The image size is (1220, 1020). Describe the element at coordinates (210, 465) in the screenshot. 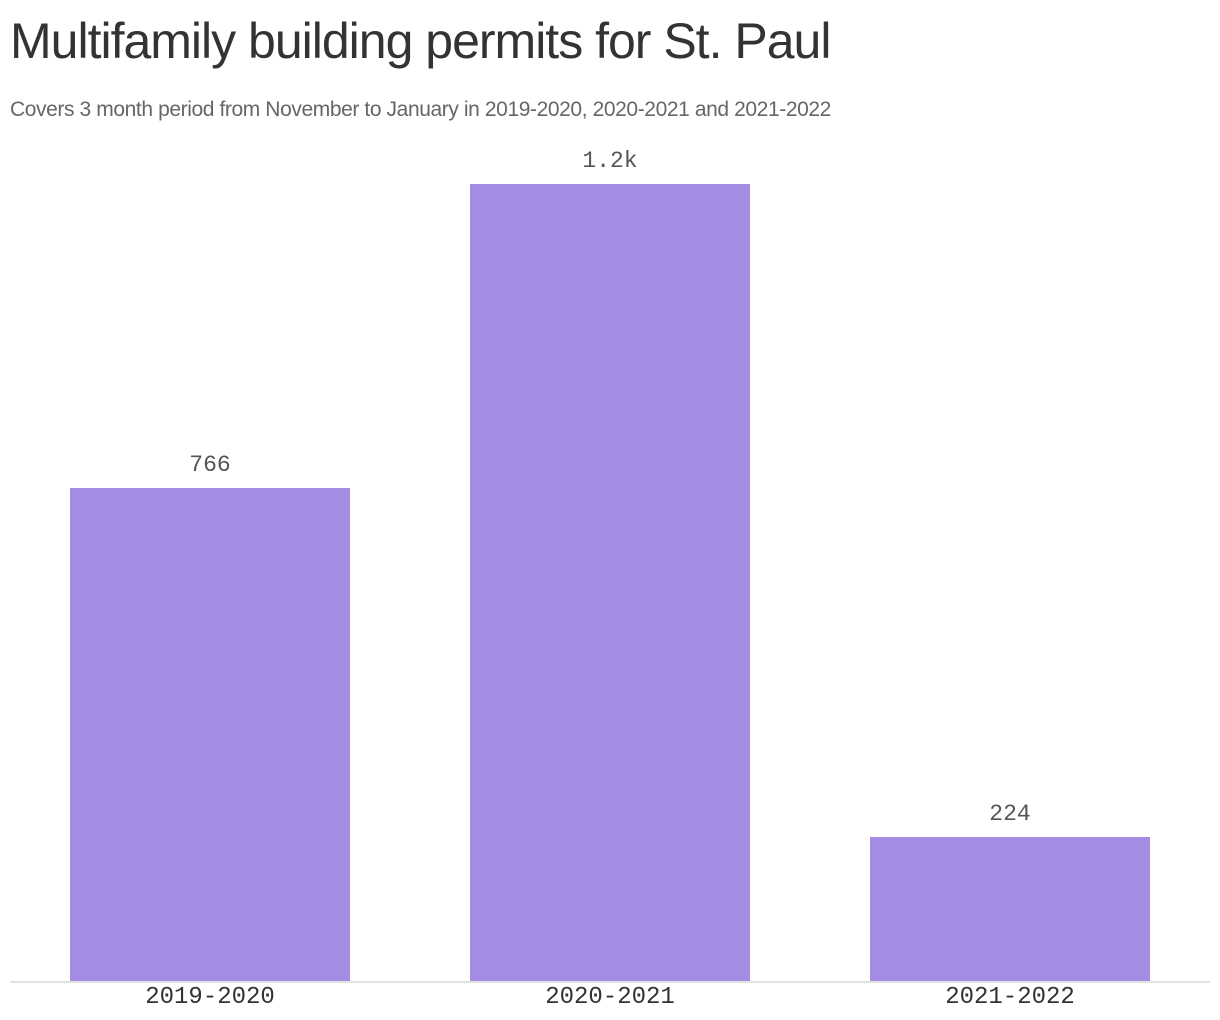

I see `value-label: 766` at that location.